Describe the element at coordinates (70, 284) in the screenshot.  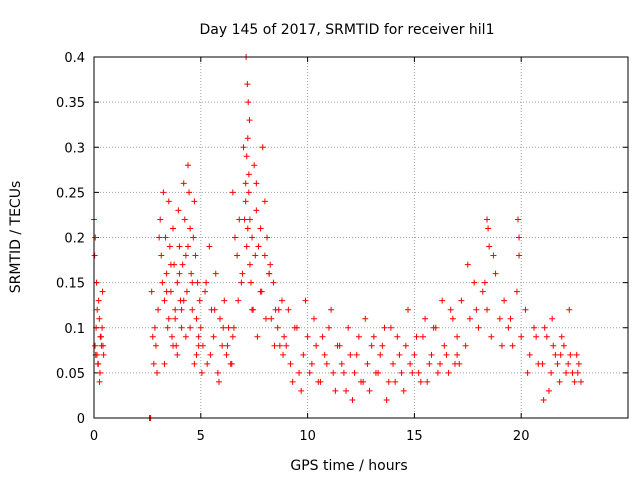
I see `y-tick-label: 0.15` at that location.